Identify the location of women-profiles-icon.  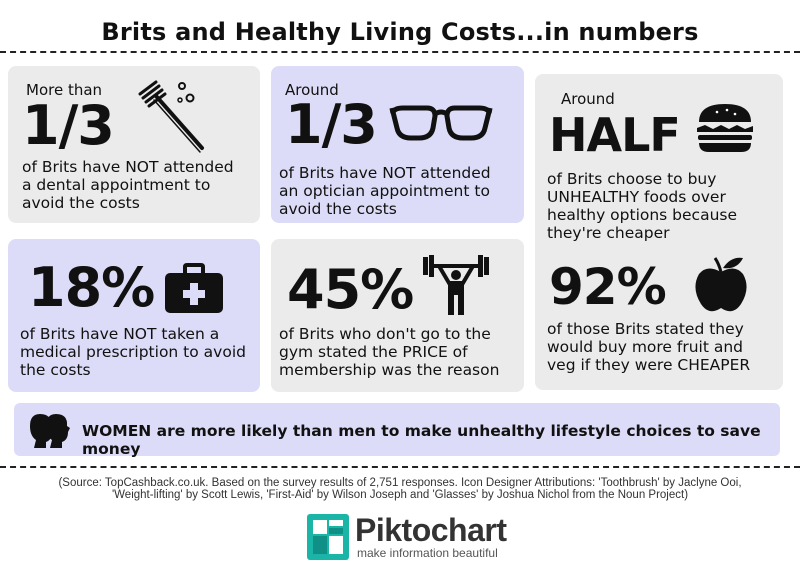
(50, 431).